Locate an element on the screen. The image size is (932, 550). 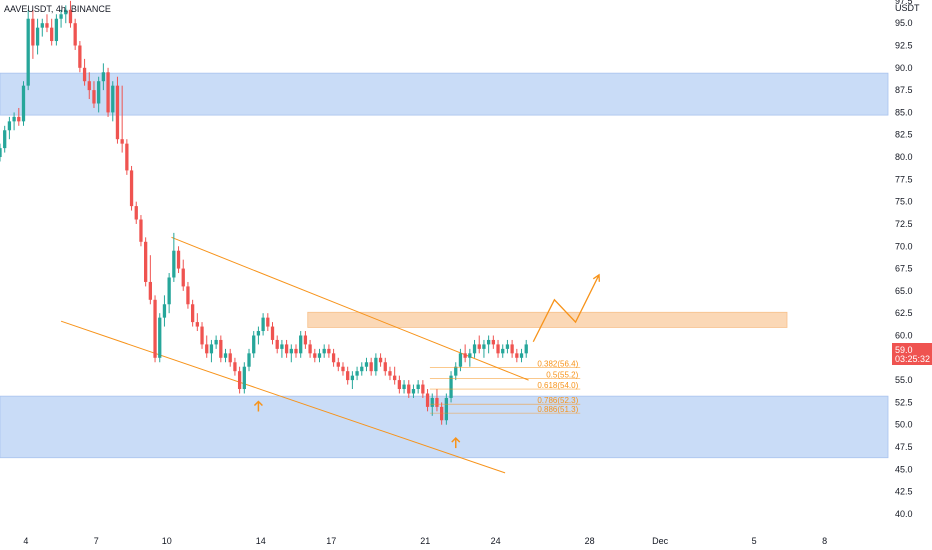
markers-layer is located at coordinates (357, 424).